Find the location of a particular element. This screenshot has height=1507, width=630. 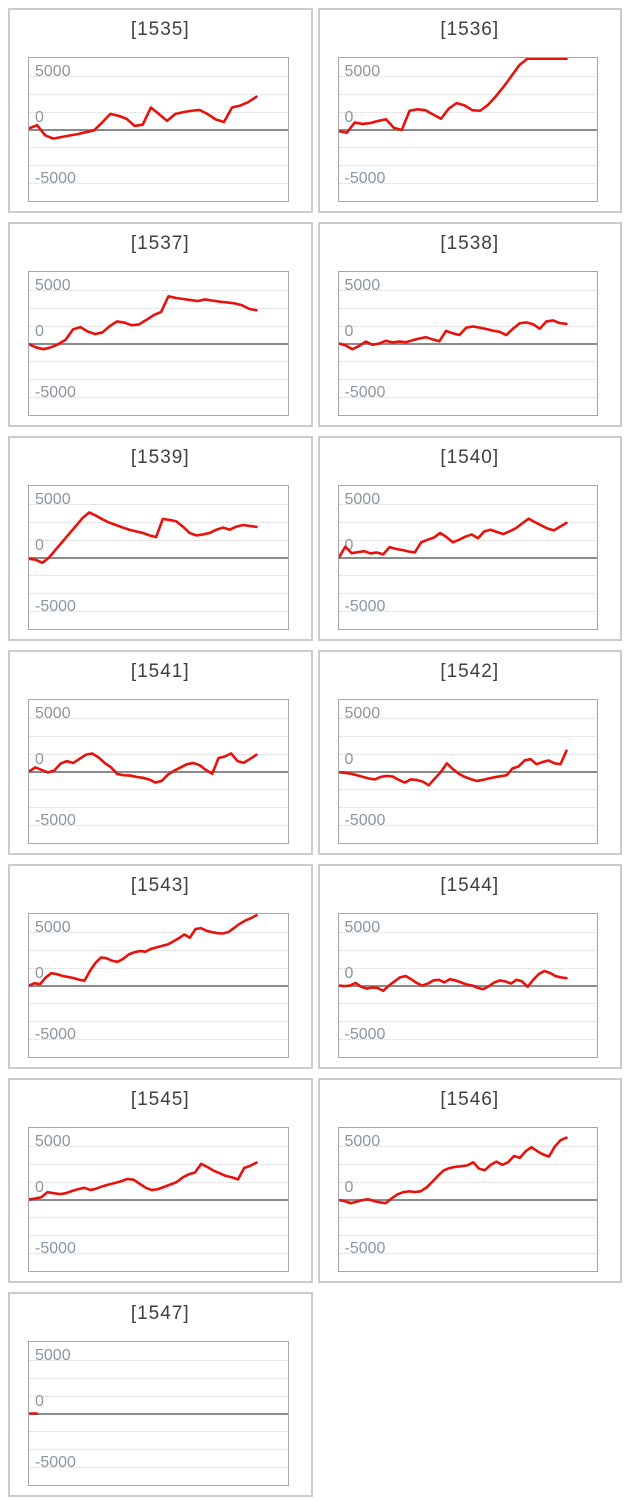

chart-card: [1545] 5000 0 -5000 is located at coordinates (160, 1180).